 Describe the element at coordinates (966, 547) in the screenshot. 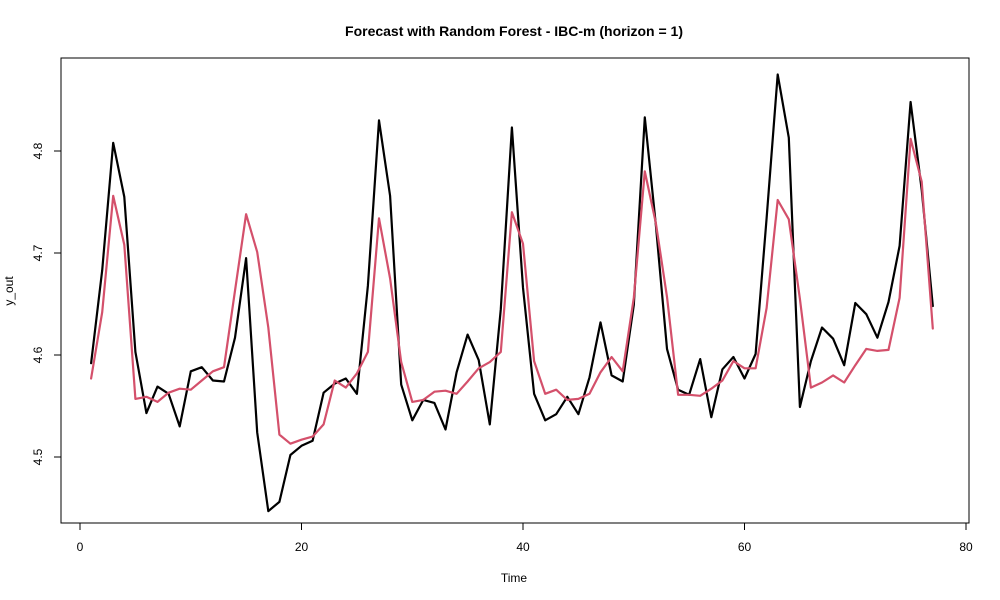

I see `x-tick-label: 80` at that location.